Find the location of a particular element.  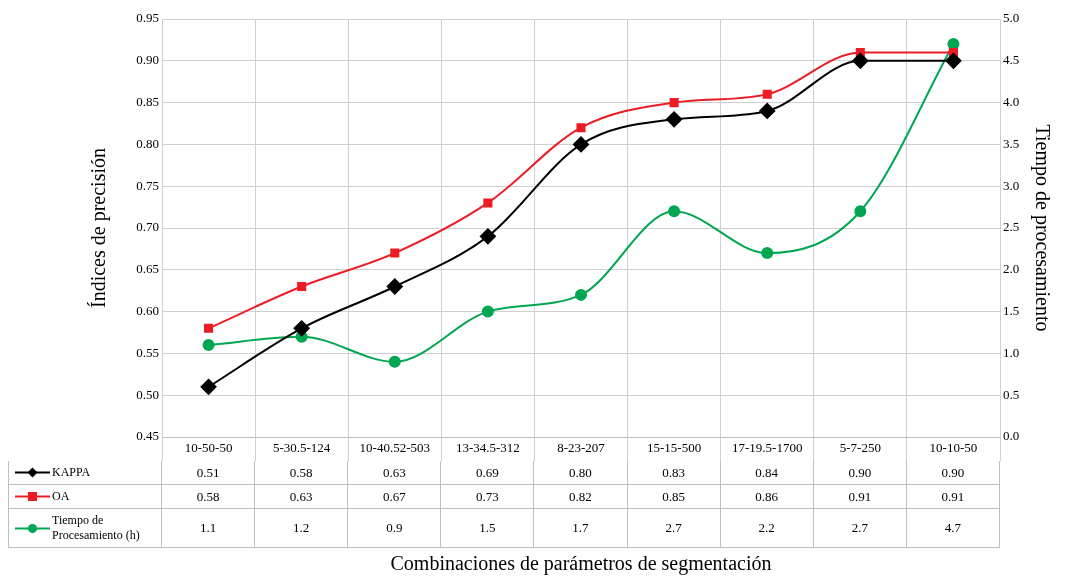

data-label: 1.5 is located at coordinates (488, 528).